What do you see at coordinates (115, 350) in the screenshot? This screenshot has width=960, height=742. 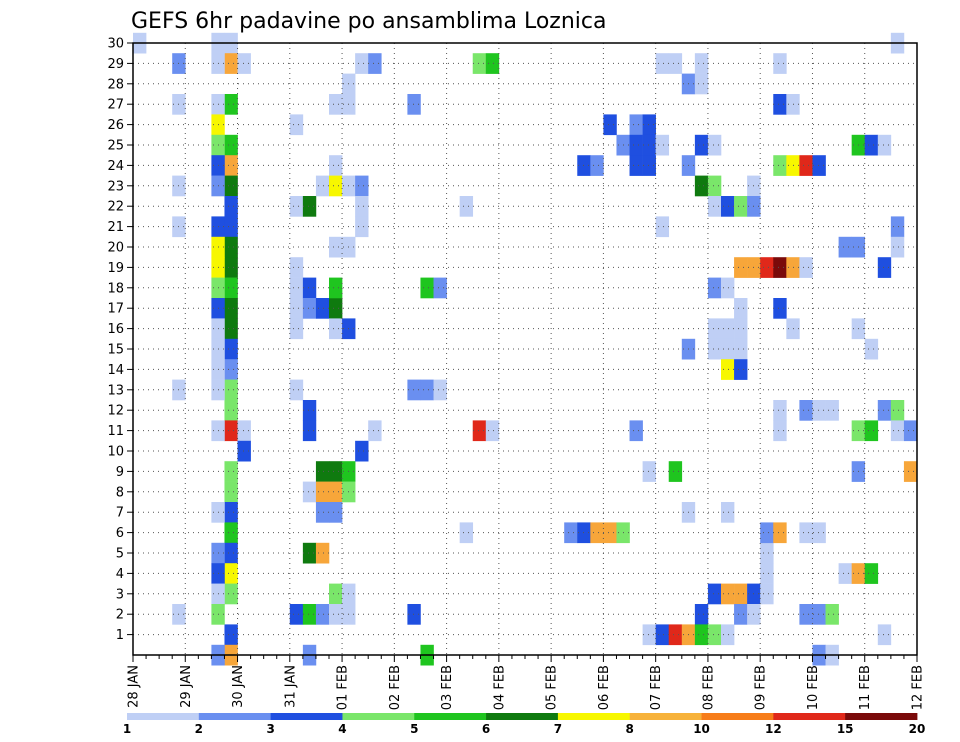 I see `y-tick-label: 15` at bounding box center [115, 350].